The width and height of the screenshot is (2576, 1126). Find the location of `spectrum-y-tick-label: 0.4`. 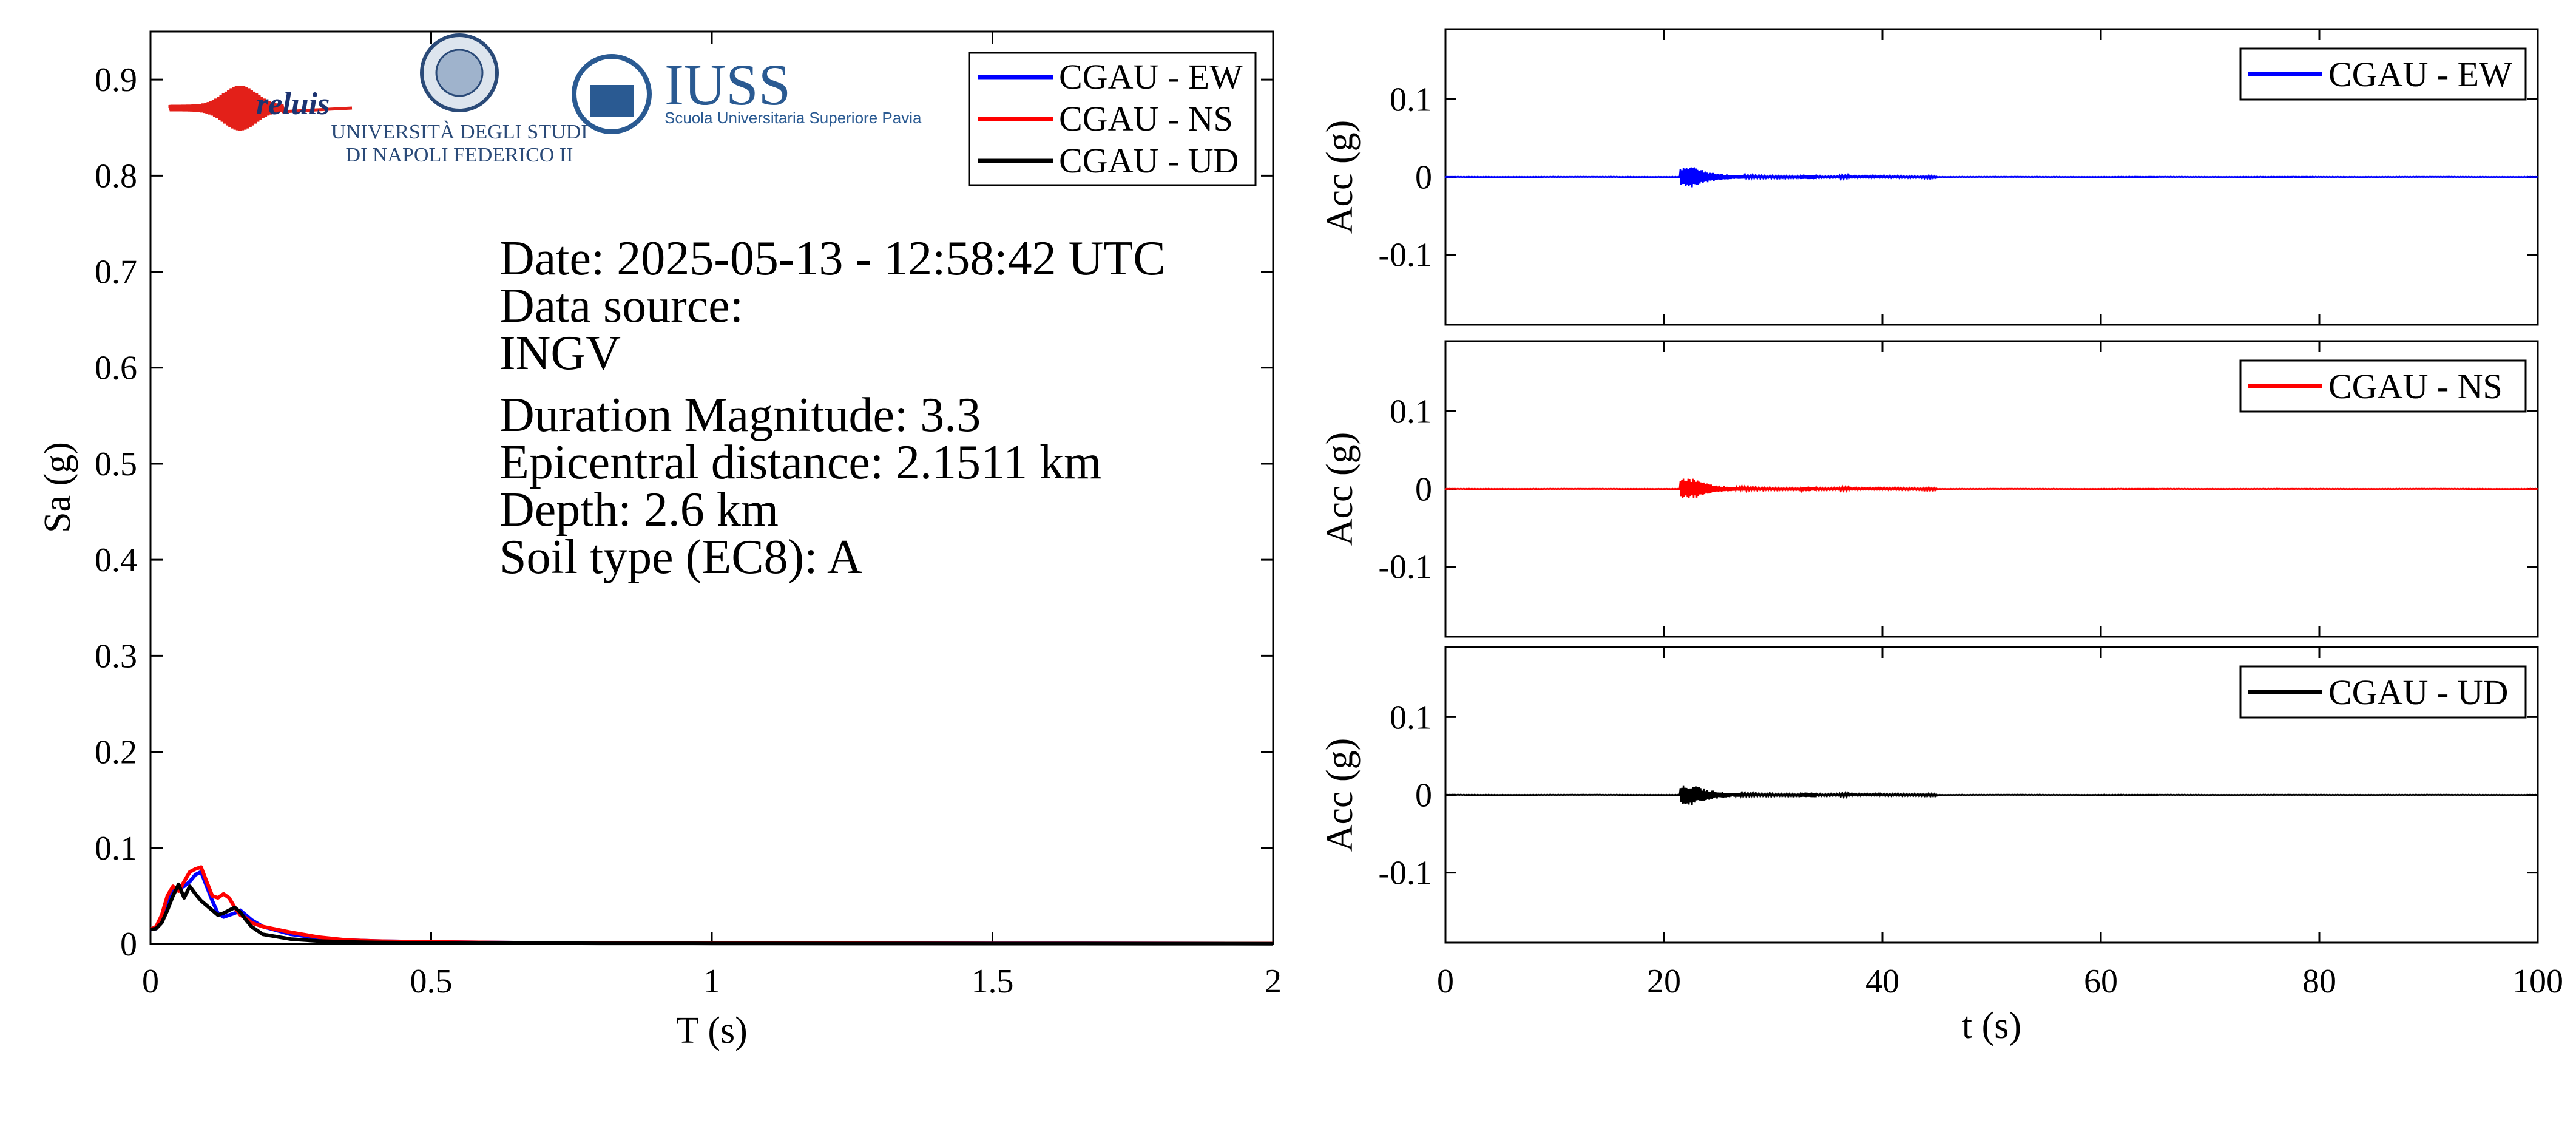

spectrum-y-tick-label: 0.4 is located at coordinates (116, 560).